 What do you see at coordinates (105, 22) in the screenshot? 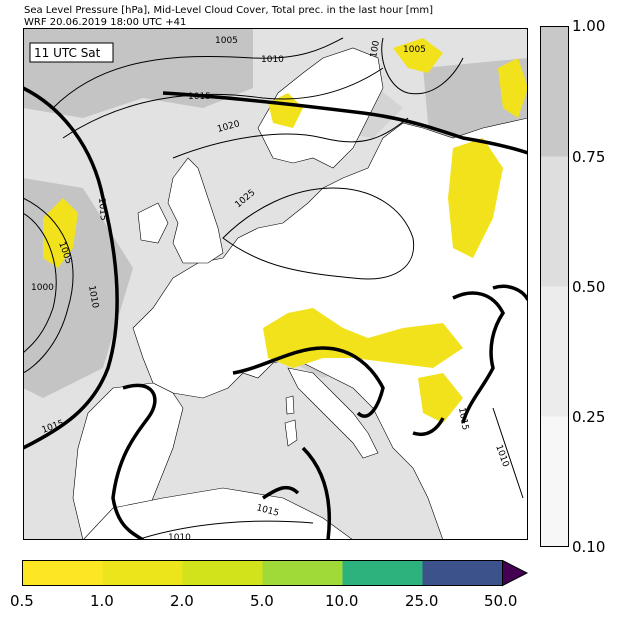
I see `chart-title-line2: WRF 20.06.2019 18:00 UTC +41` at bounding box center [105, 22].